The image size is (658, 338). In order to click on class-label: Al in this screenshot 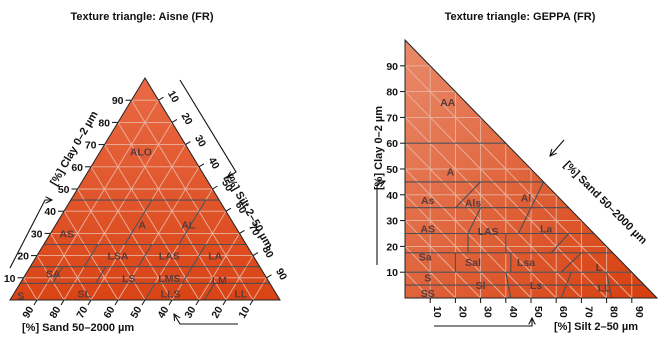, I will do `click(526, 198)`.